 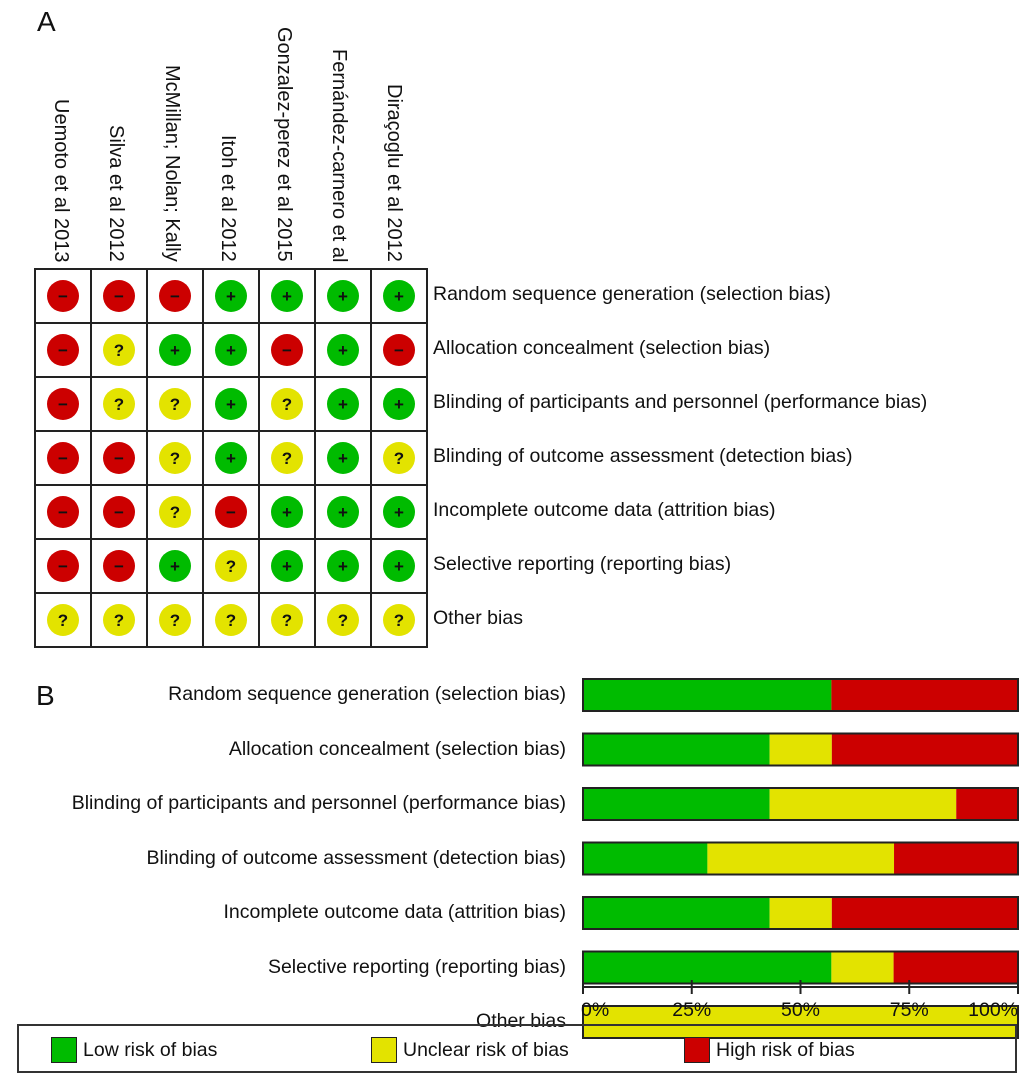 I want to click on legend-item-unclear: Unclear risk of bias, so click(x=470, y=1050).